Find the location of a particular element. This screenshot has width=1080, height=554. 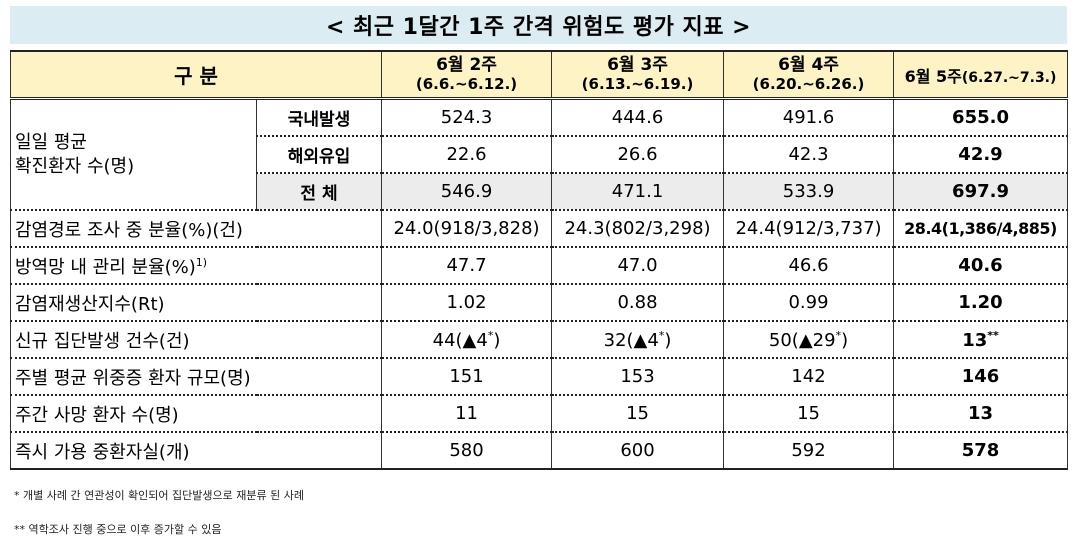

row-sublabel: 국내발생 is located at coordinates (319, 117).